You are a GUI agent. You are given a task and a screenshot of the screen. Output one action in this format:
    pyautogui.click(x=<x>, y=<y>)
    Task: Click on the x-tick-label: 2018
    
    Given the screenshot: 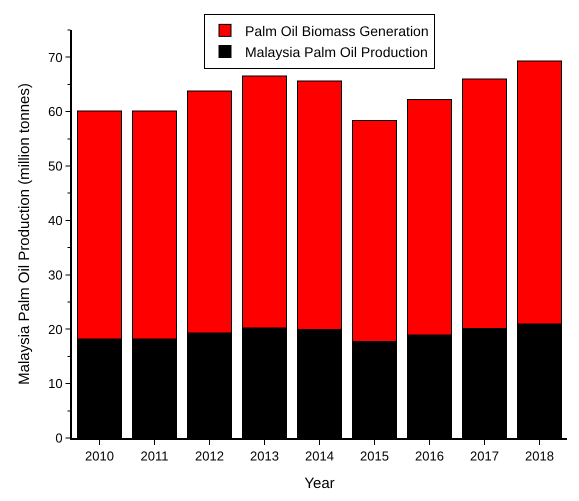 What is the action you would take?
    pyautogui.click(x=539, y=456)
    